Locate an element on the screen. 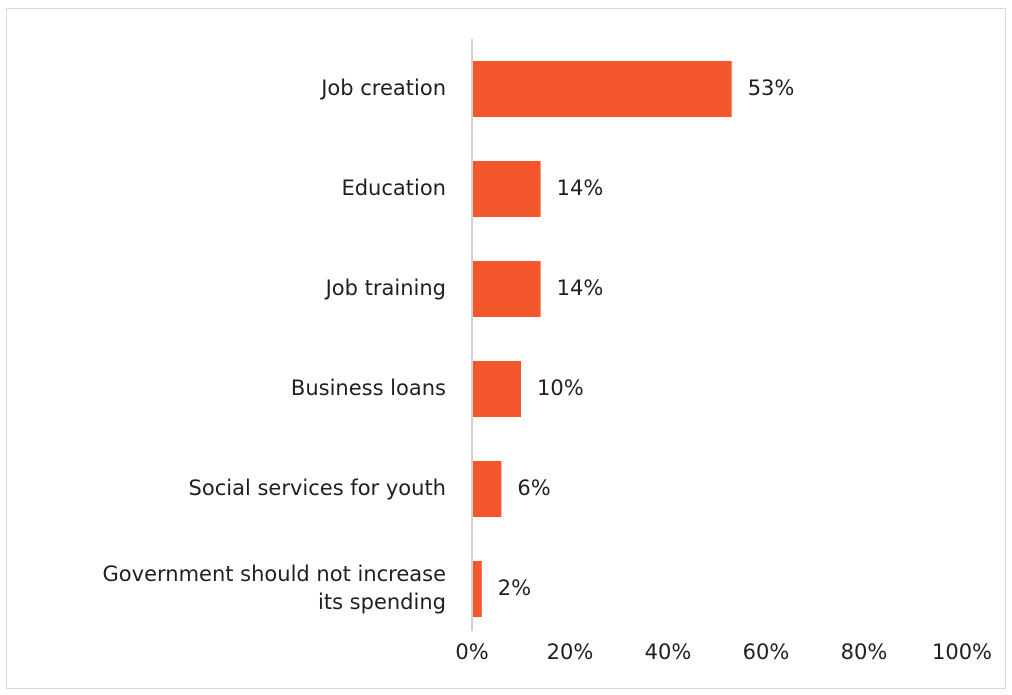 The width and height of the screenshot is (1012, 695). category-label: Business loans is located at coordinates (368, 388).